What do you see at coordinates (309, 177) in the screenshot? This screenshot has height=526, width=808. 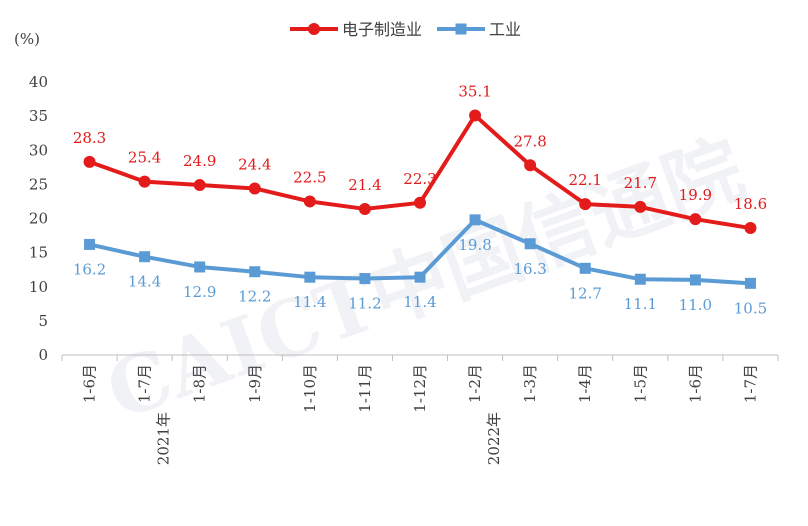 I see `data-label: 22.5` at bounding box center [309, 177].